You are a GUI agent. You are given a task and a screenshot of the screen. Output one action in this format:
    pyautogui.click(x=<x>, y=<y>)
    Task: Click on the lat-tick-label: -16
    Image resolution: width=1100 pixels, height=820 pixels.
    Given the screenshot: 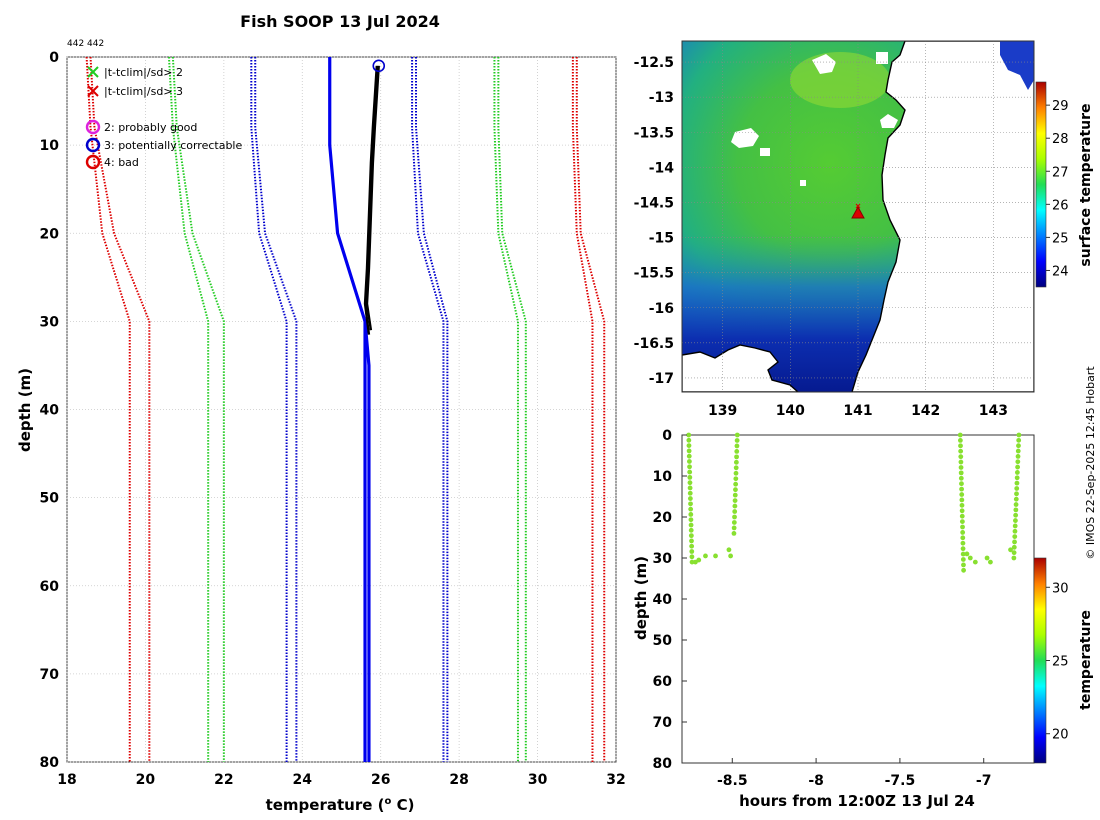 What is the action you would take?
    pyautogui.click(x=661, y=309)
    